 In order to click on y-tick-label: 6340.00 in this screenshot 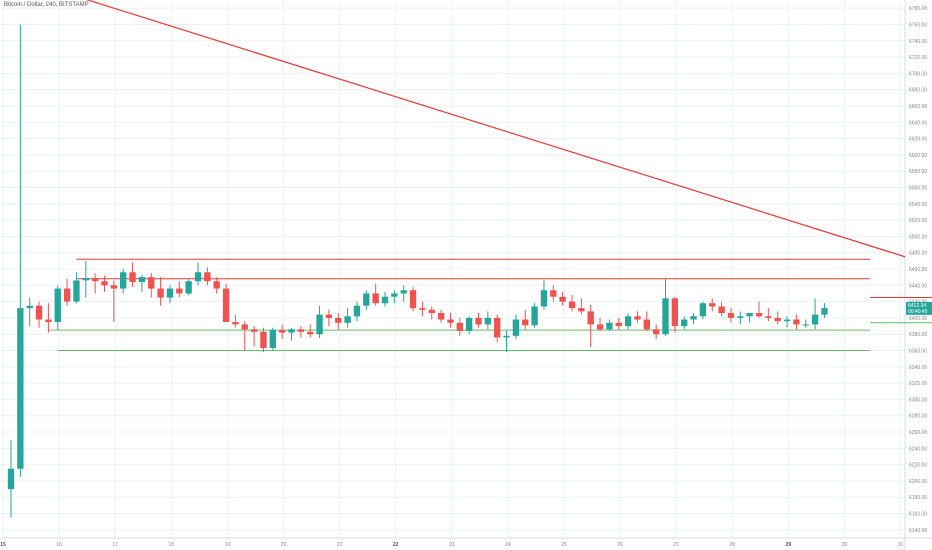, I will do `click(918, 368)`.